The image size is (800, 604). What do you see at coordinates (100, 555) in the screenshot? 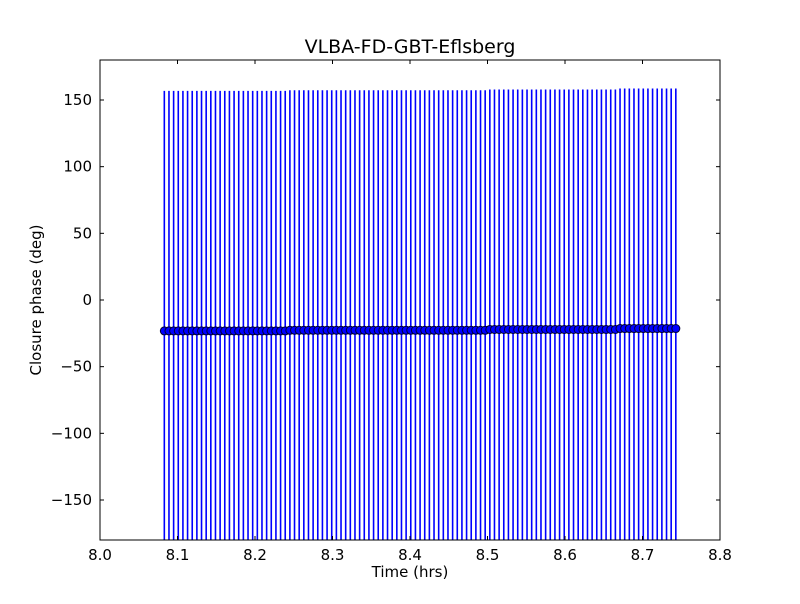
I see `x-tick-label: 8.0` at bounding box center [100, 555].